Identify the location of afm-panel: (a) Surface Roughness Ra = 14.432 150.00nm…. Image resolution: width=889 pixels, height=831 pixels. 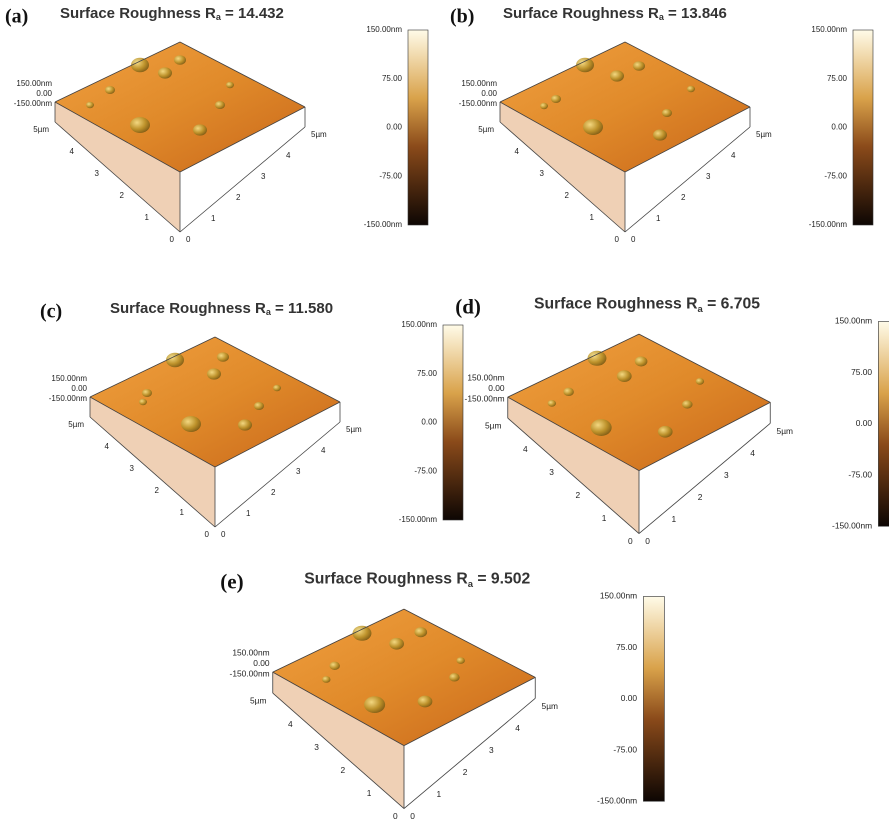
(217, 124).